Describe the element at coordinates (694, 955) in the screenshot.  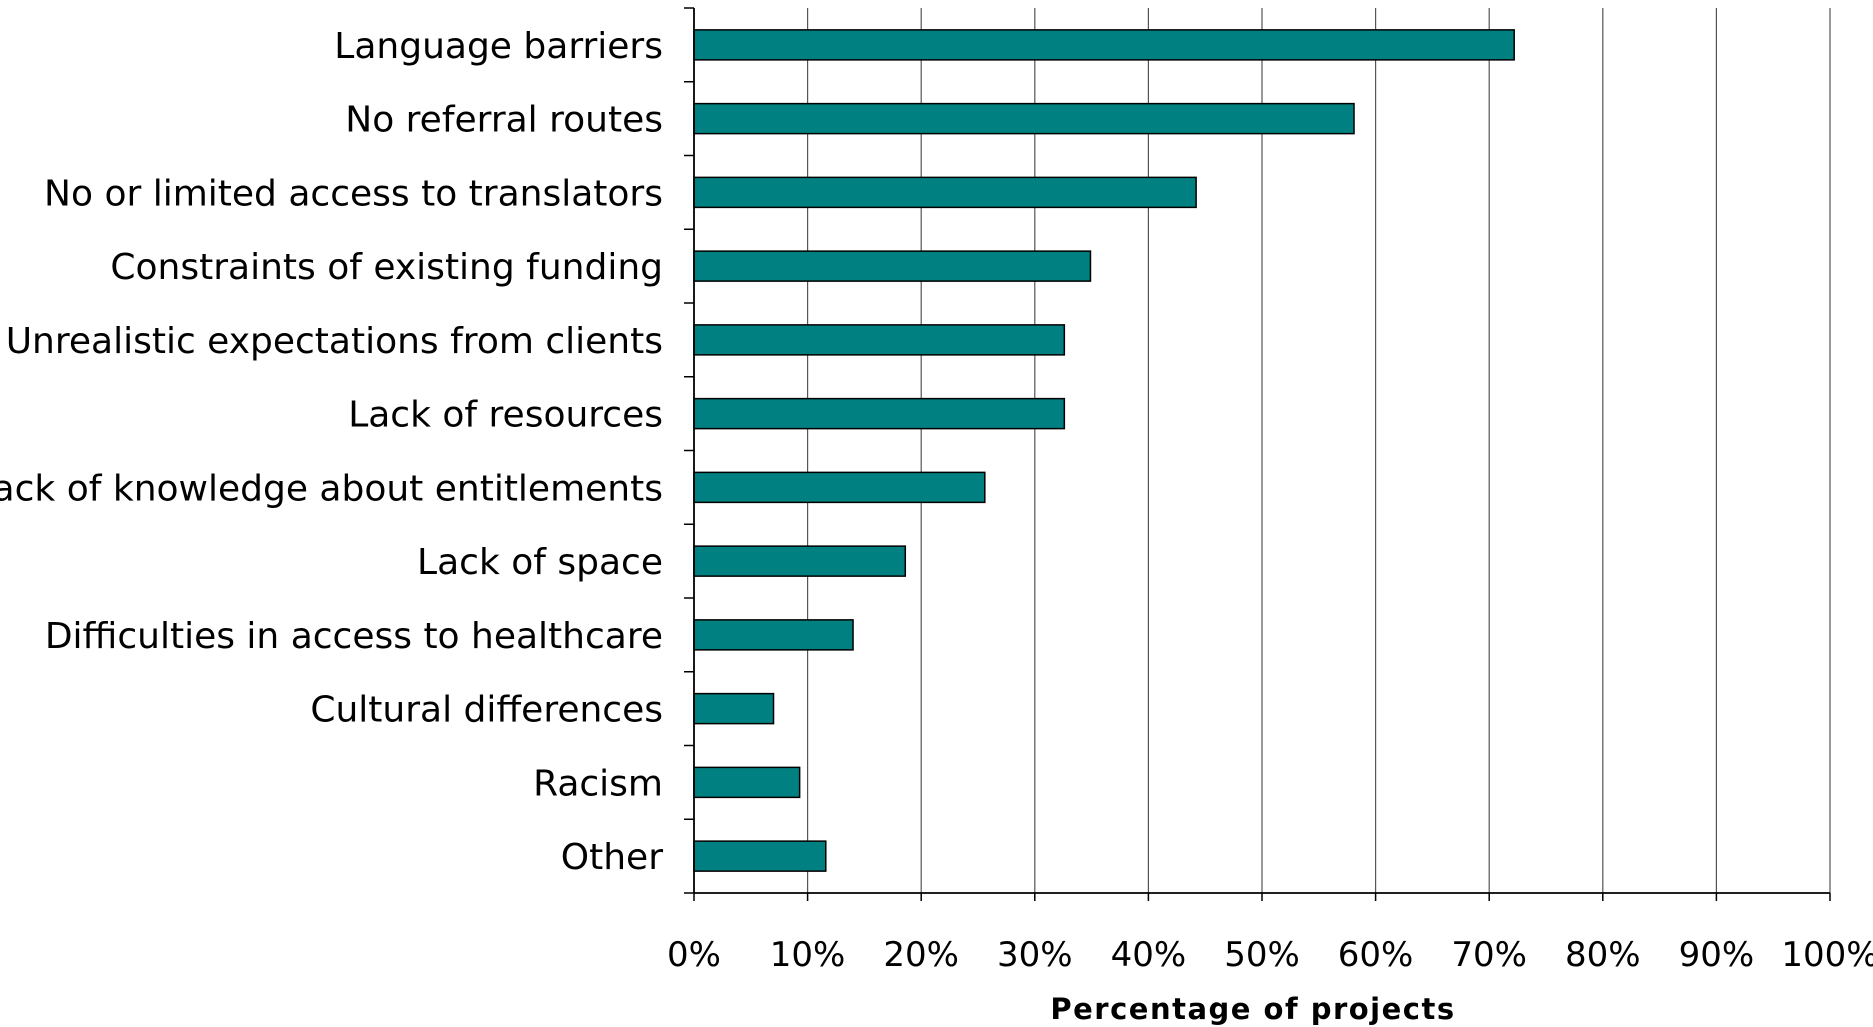
I see `x-tick-label: 0%` at that location.